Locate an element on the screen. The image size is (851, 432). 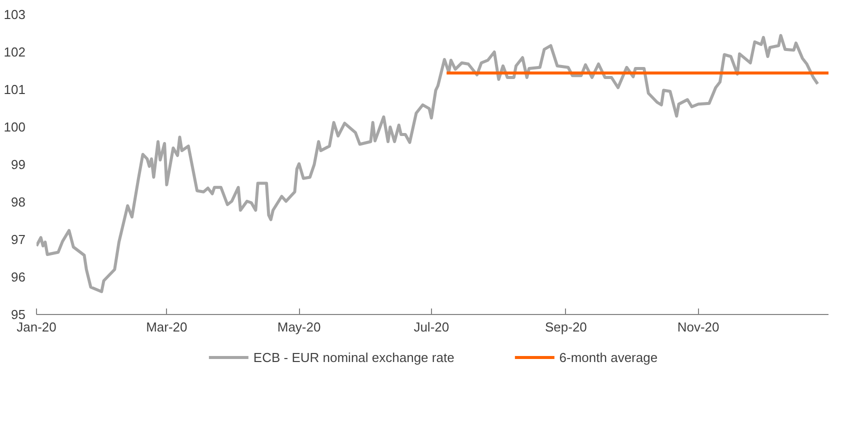
x-tick-label: May-20 is located at coordinates (299, 327).